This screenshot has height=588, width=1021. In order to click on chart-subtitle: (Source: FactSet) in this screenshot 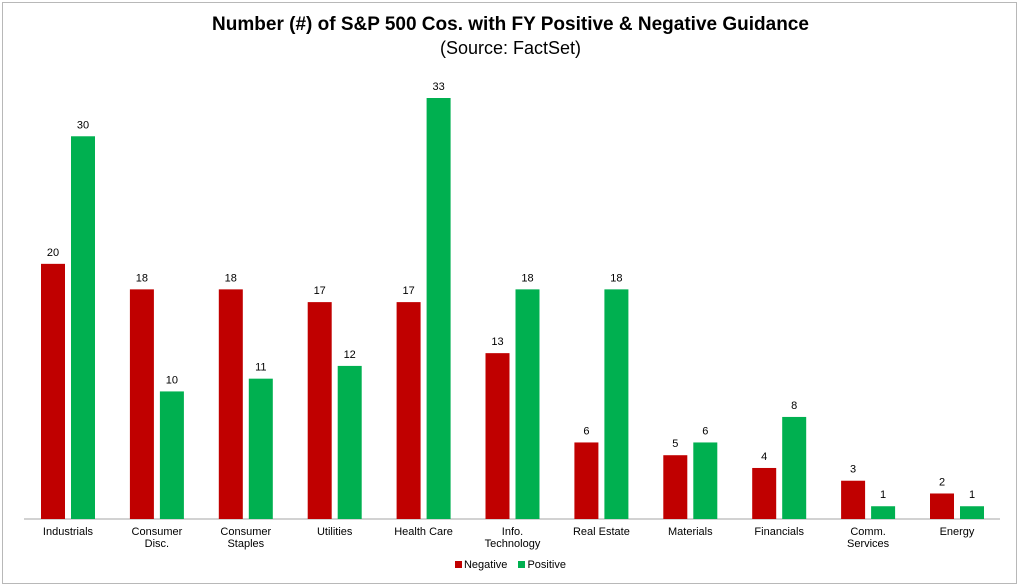, I will do `click(510, 48)`.